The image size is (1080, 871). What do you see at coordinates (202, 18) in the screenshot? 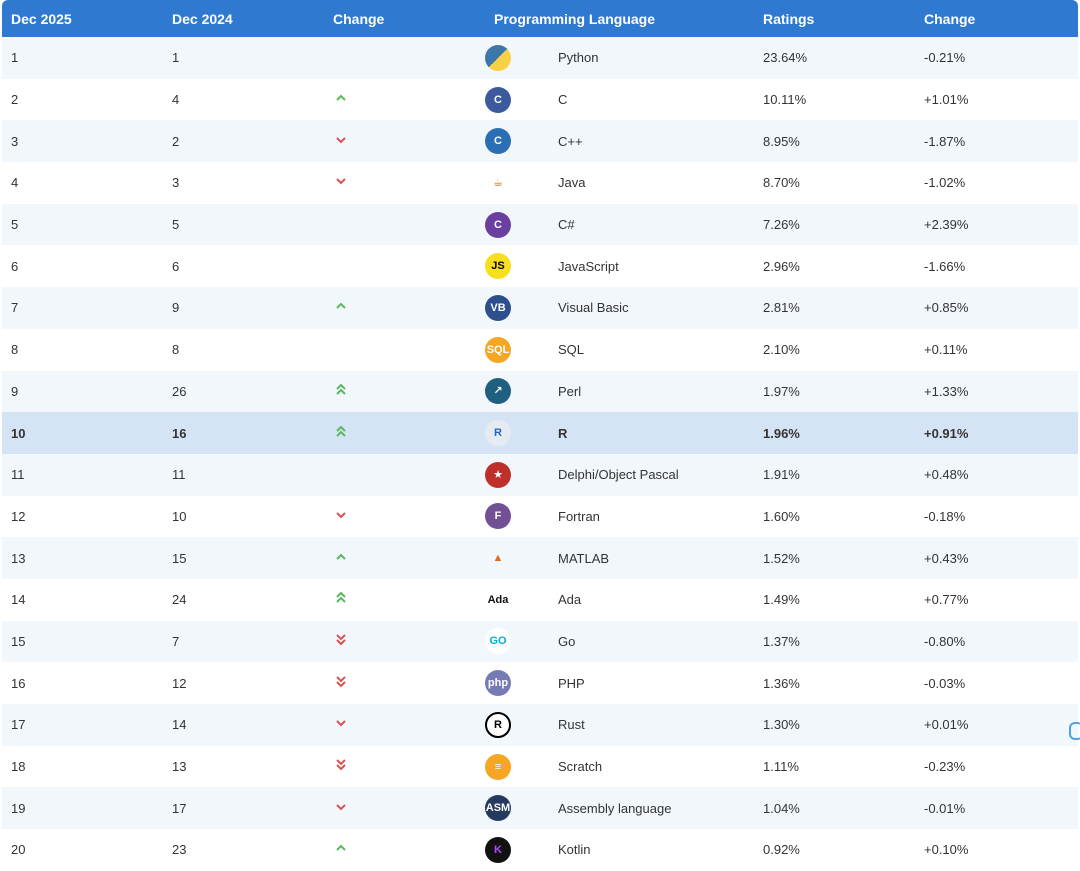
I see `header-previous-rank: Dec 2024` at bounding box center [202, 18].